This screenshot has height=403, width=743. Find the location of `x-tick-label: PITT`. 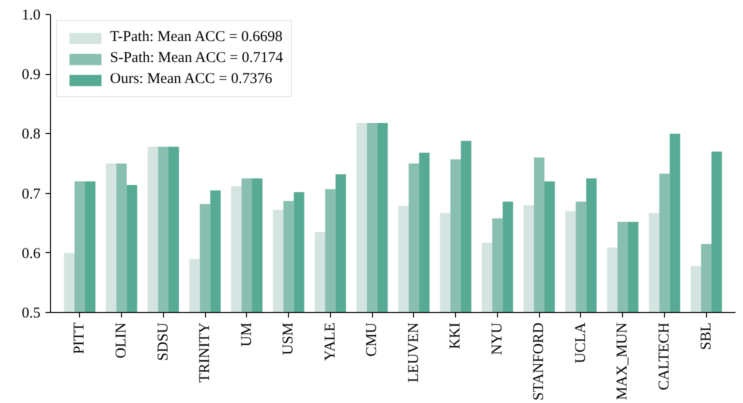

x-tick-label: PITT is located at coordinates (80, 338).